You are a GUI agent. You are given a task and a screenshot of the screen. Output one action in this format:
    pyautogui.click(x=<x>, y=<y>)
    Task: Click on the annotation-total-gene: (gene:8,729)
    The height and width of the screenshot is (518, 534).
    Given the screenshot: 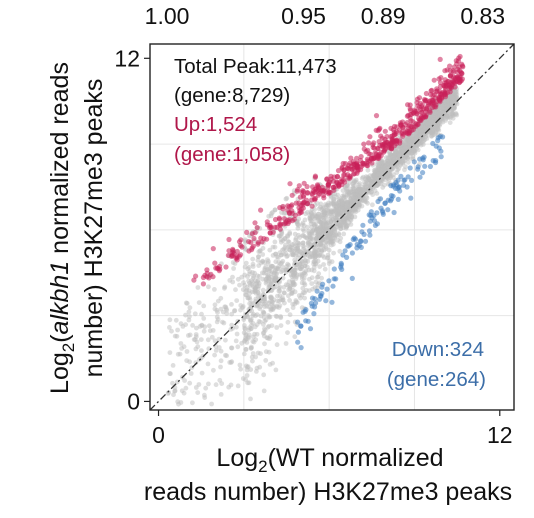 What is the action you would take?
    pyautogui.click(x=232, y=95)
    